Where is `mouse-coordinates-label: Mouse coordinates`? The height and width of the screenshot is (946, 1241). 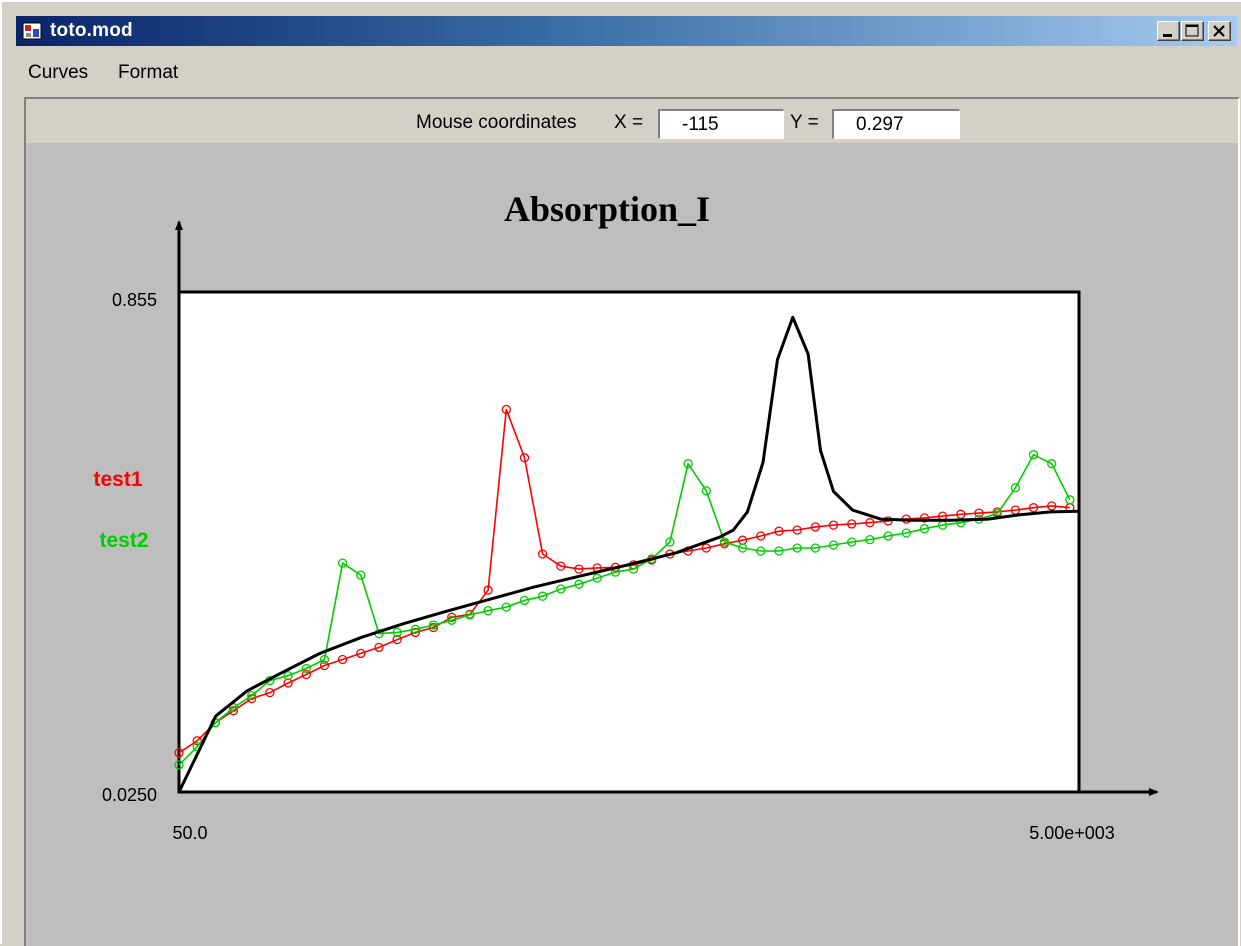
mouse-coordinates-label: Mouse coordinates is located at coordinates (496, 122).